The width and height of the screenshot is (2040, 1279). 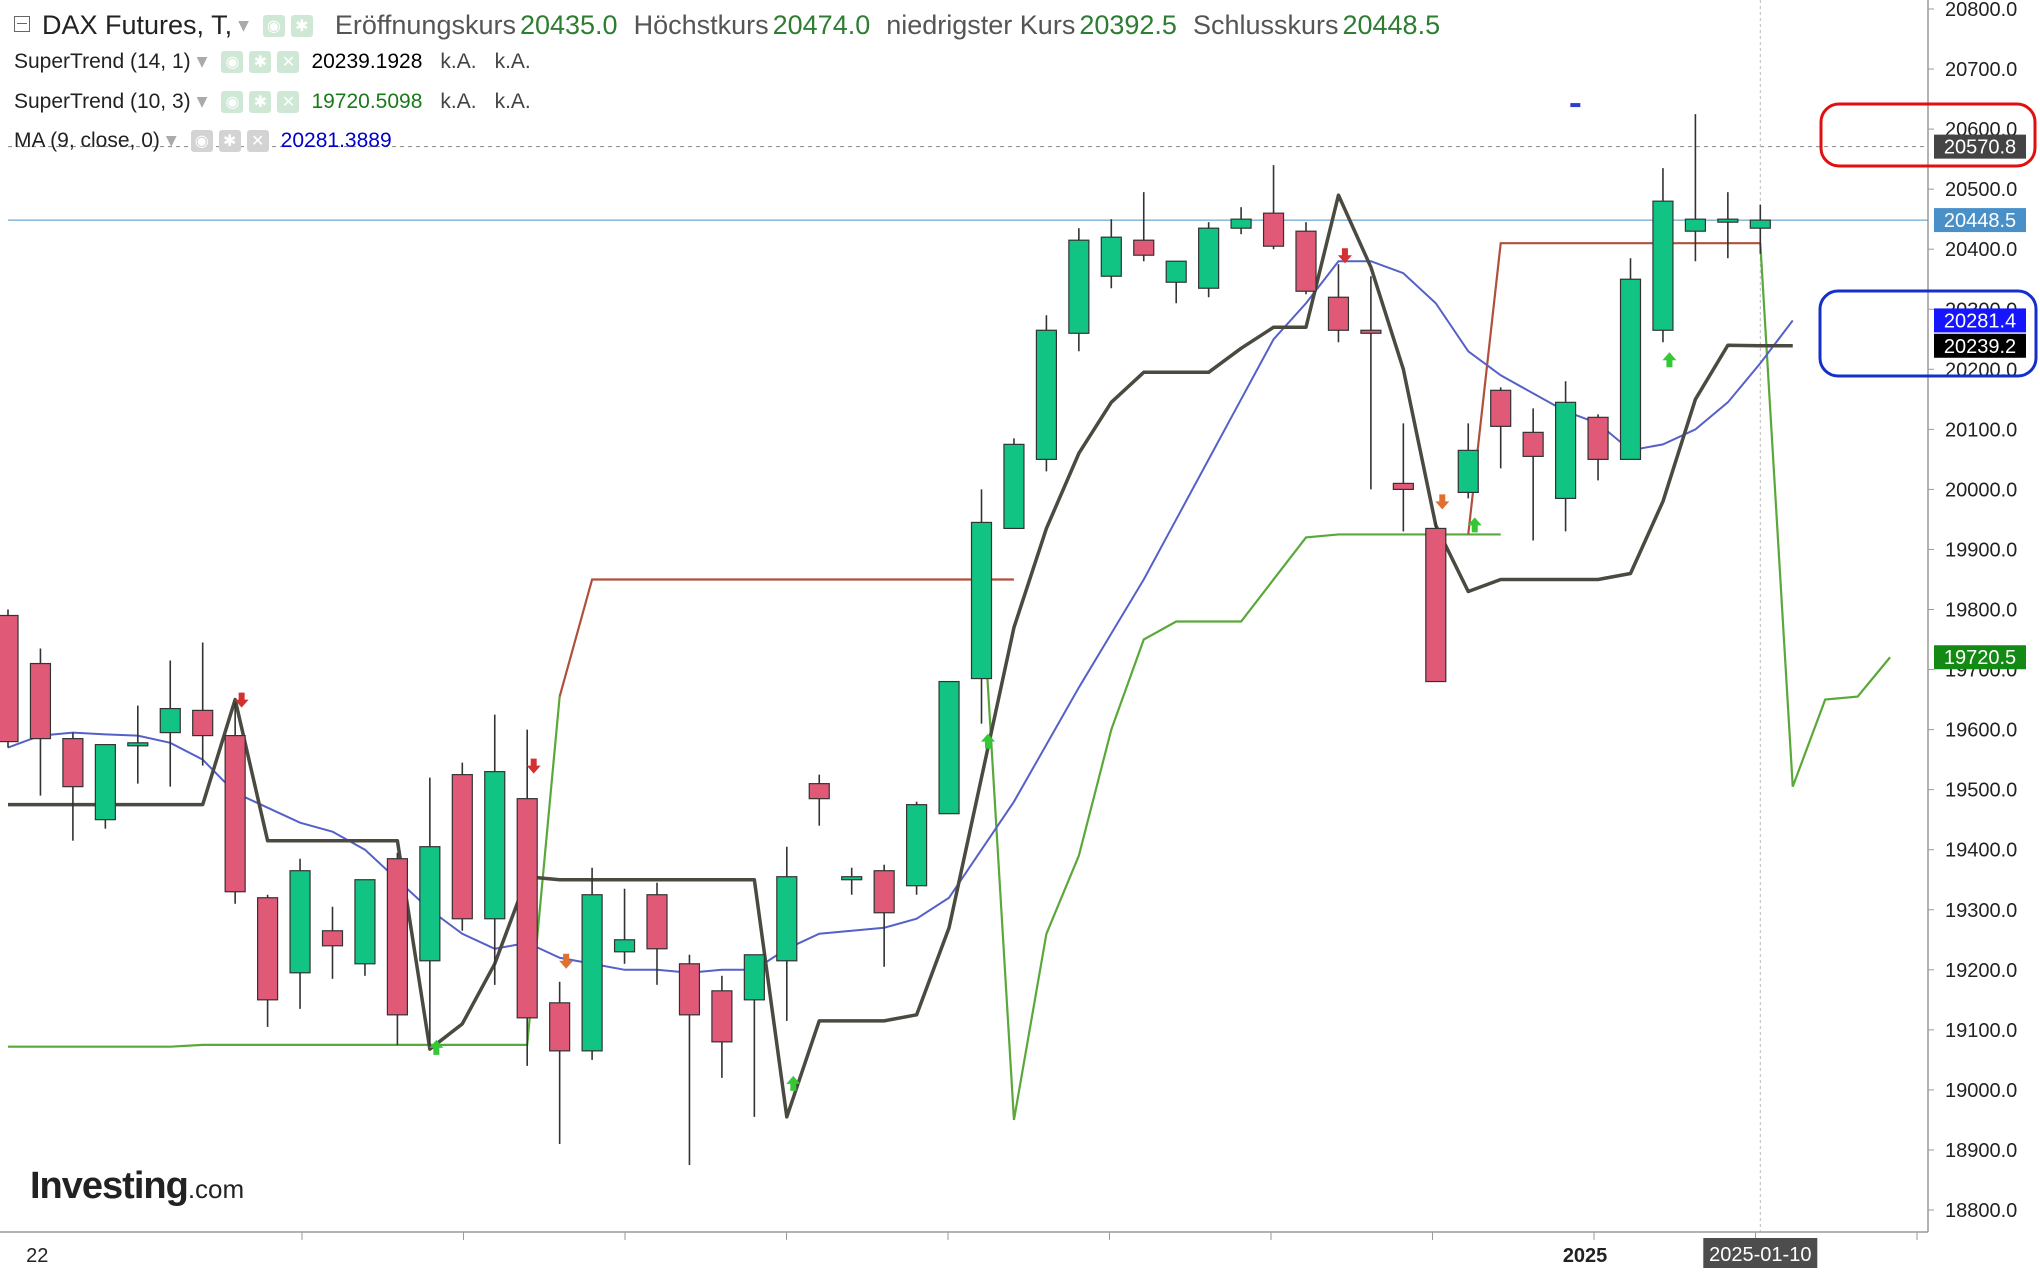 What do you see at coordinates (137, 25) in the screenshot?
I see `instrument-title: DAX Futures, T,` at bounding box center [137, 25].